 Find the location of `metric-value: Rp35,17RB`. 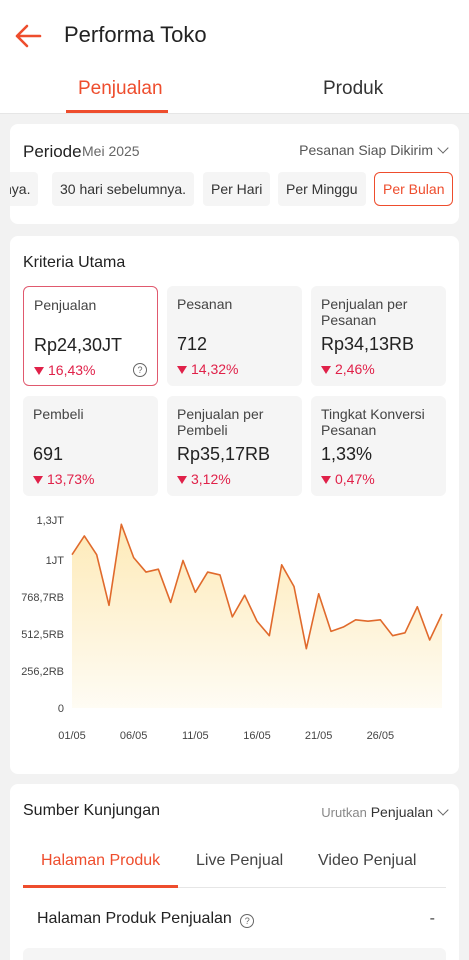

metric-value: Rp35,17RB is located at coordinates (224, 454).